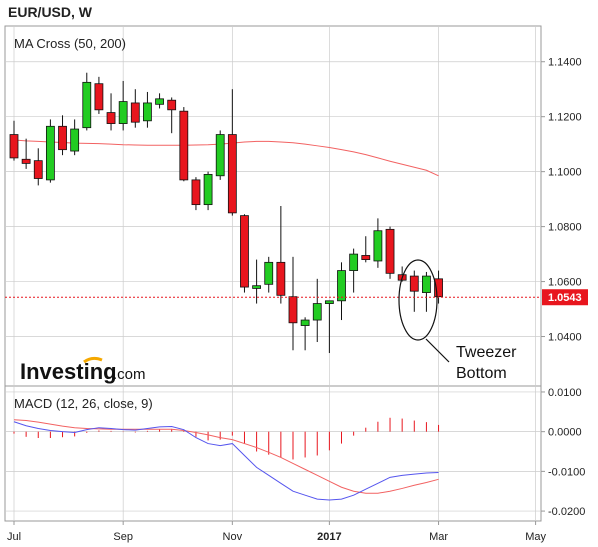 The width and height of the screenshot is (598, 547). Describe the element at coordinates (481, 373) in the screenshot. I see `annotation-line2: Bottom` at that location.